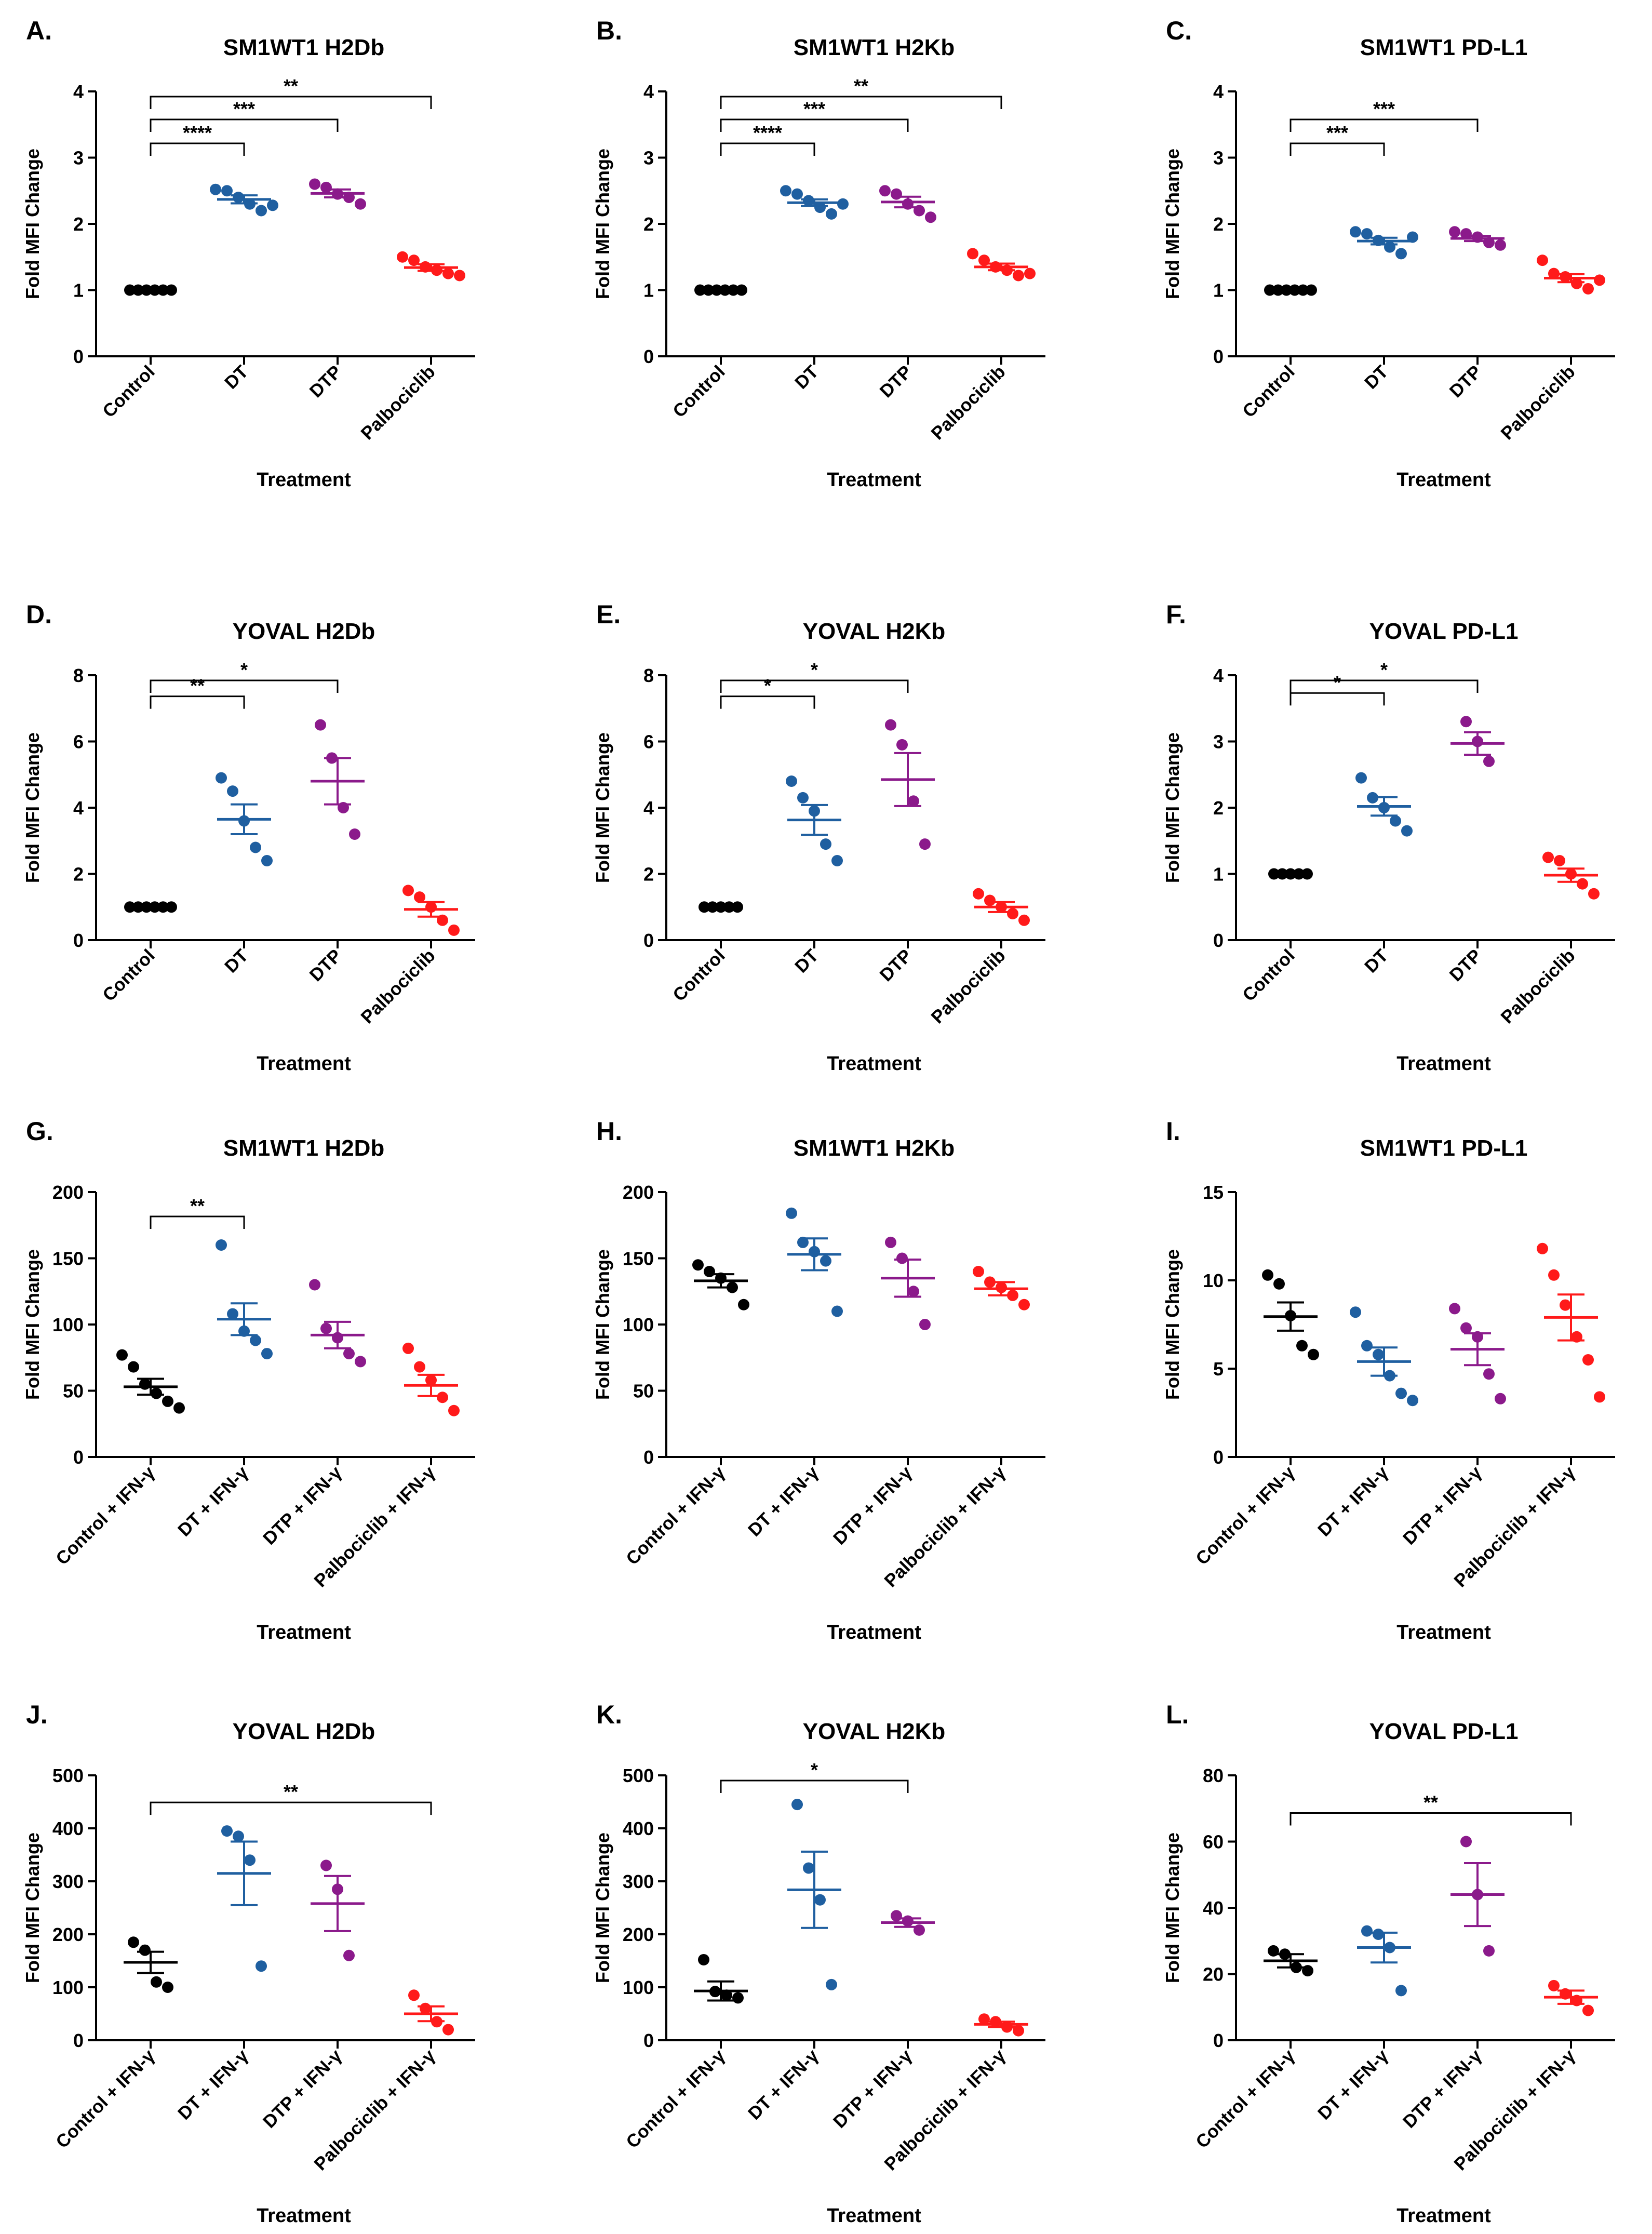 The height and width of the screenshot is (2234, 1652). I want to click on panel-letter: B., so click(609, 30).